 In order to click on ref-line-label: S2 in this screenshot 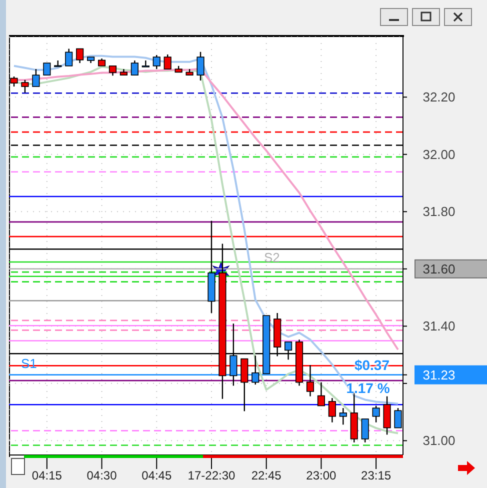, I will do `click(272, 257)`.